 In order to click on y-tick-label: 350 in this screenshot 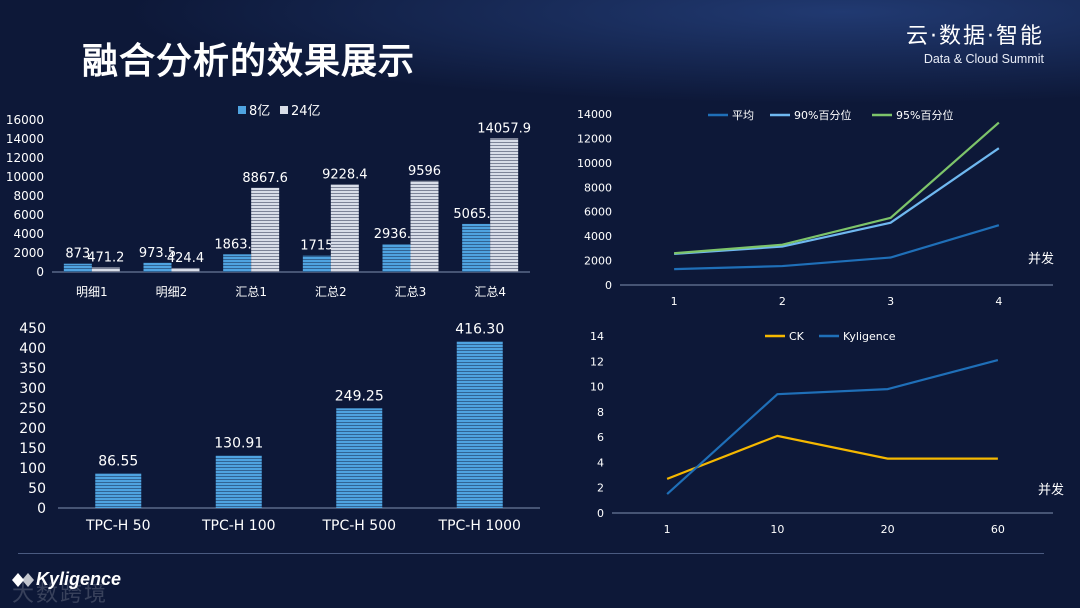, I will do `click(32, 369)`.